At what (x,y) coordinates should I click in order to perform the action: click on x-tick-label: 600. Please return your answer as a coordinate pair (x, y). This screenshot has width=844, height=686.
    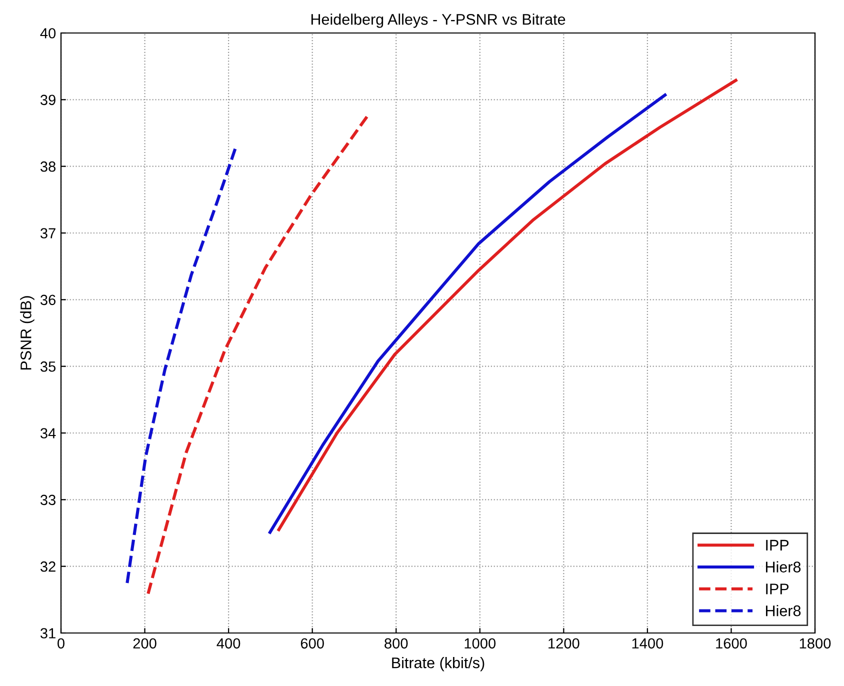
    Looking at the image, I should click on (312, 643).